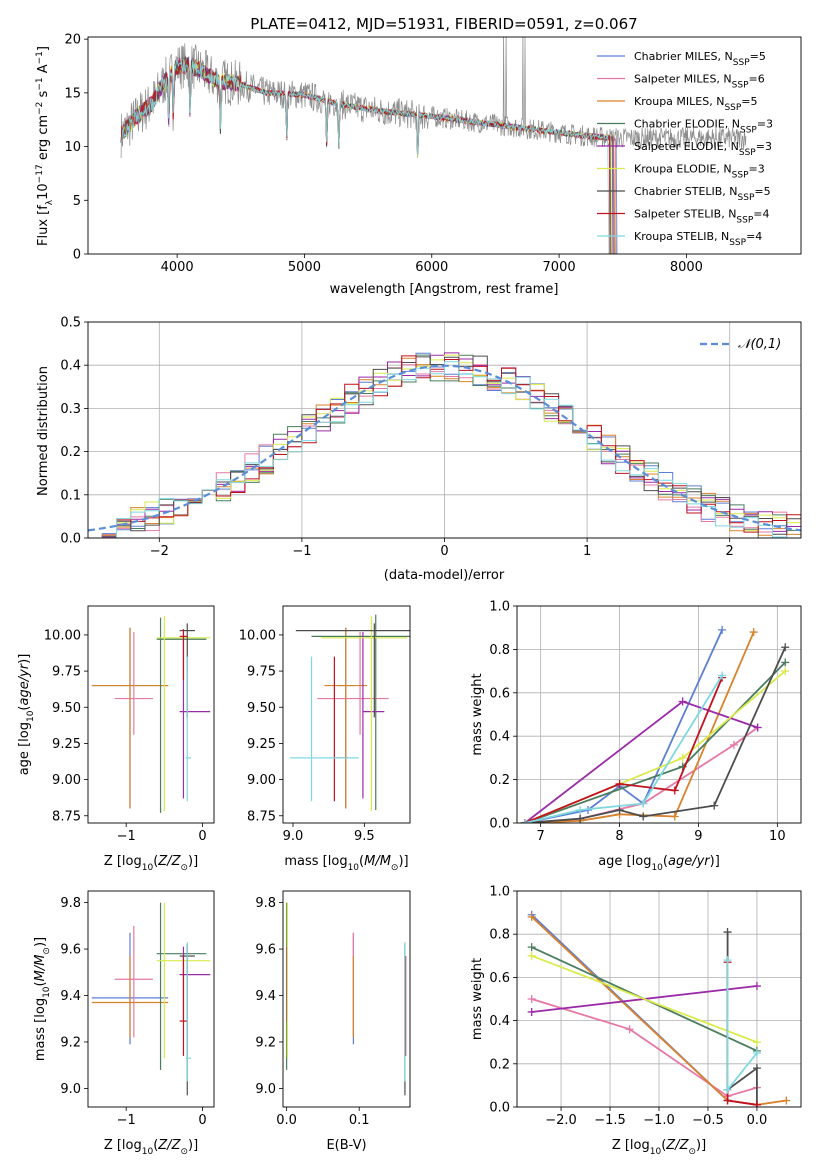  Describe the element at coordinates (333, 1021) in the screenshot. I see `axes-mass_vs_ebv: 0.0 0.1 9.0 9.2 9.4 9.6 9.8 E(B-V)` at that location.